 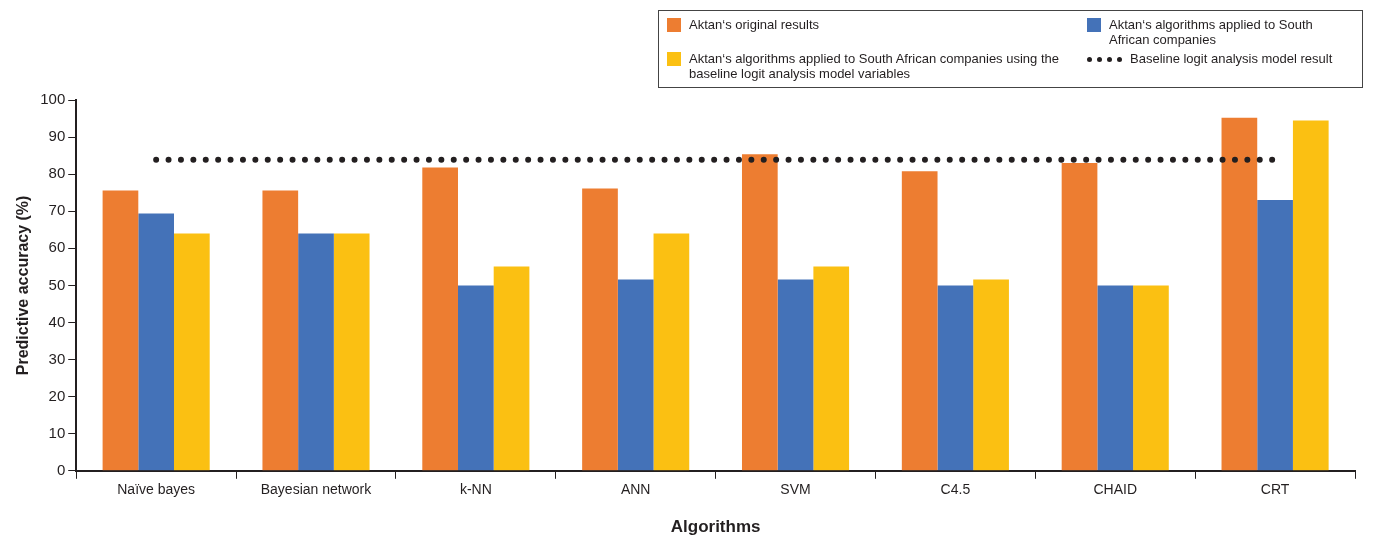 I want to click on x-tick-label: Bayesian network, so click(x=316, y=489).